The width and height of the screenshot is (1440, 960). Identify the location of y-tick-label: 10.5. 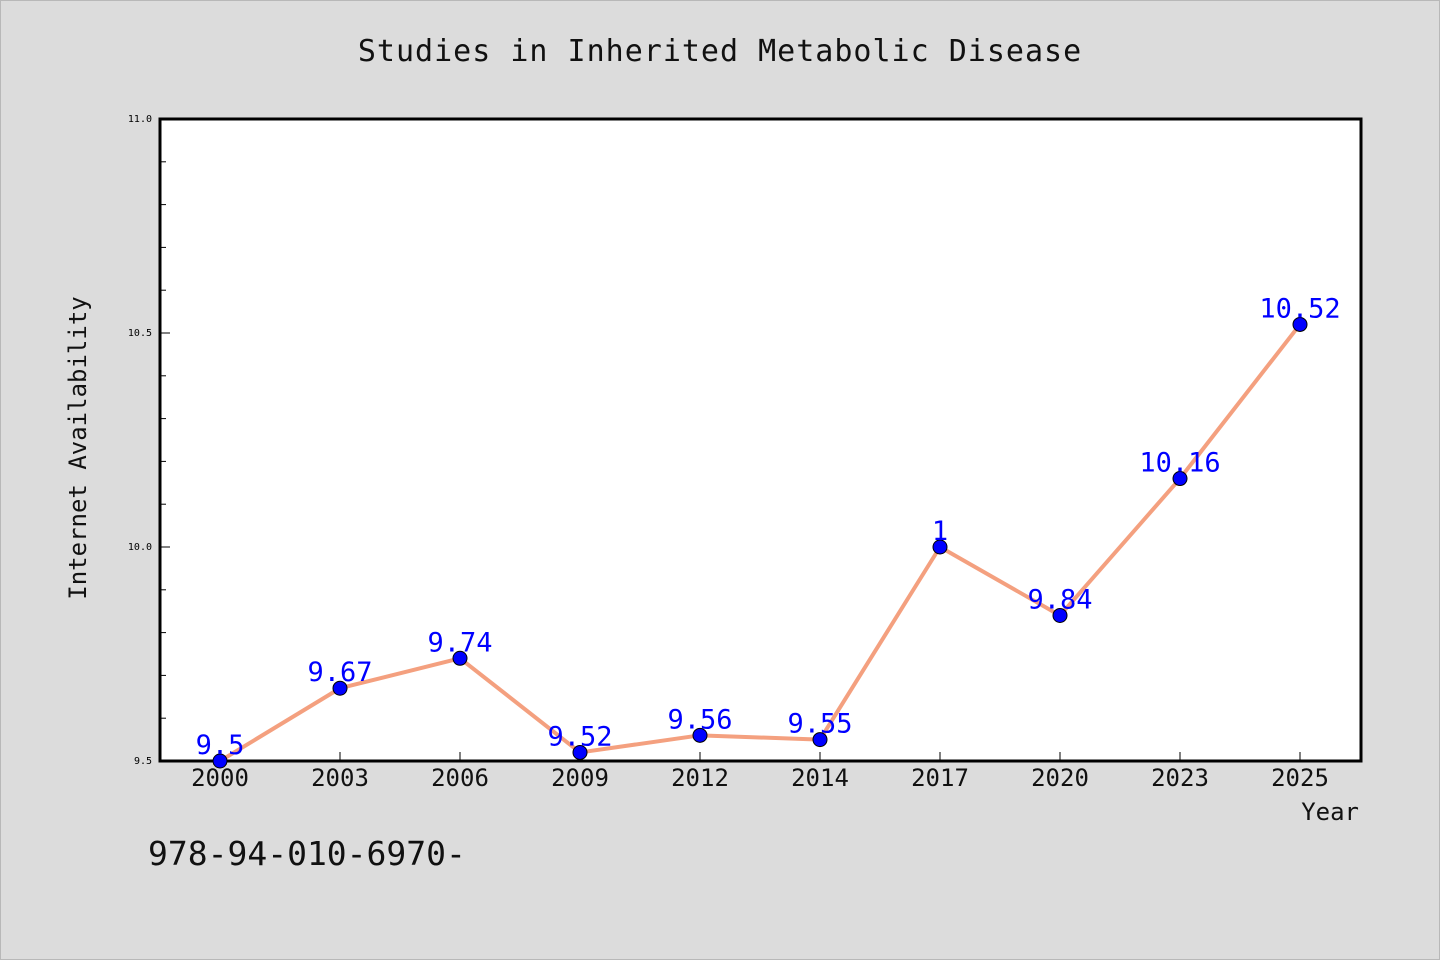
(140, 333).